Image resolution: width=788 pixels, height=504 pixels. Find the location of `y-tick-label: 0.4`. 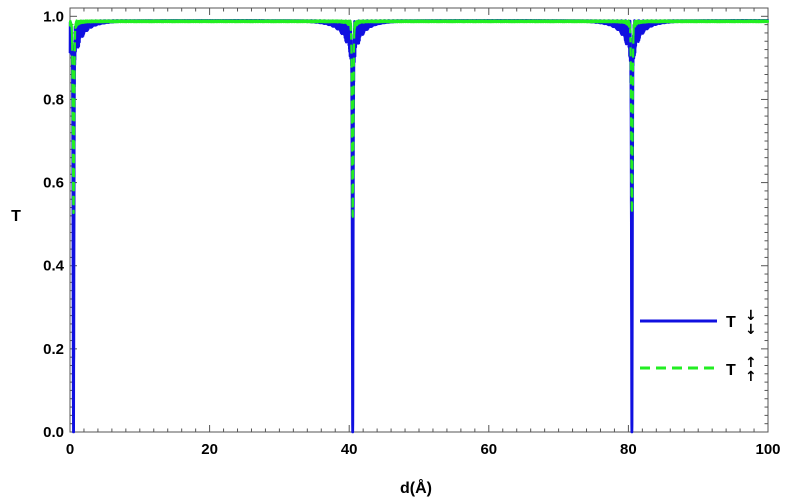

y-tick-label: 0.4 is located at coordinates (54, 266).